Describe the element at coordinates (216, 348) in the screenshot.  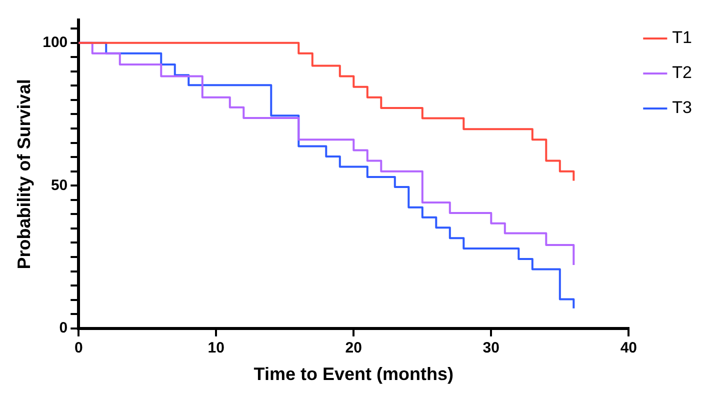
I see `x-tick-label: 10` at that location.